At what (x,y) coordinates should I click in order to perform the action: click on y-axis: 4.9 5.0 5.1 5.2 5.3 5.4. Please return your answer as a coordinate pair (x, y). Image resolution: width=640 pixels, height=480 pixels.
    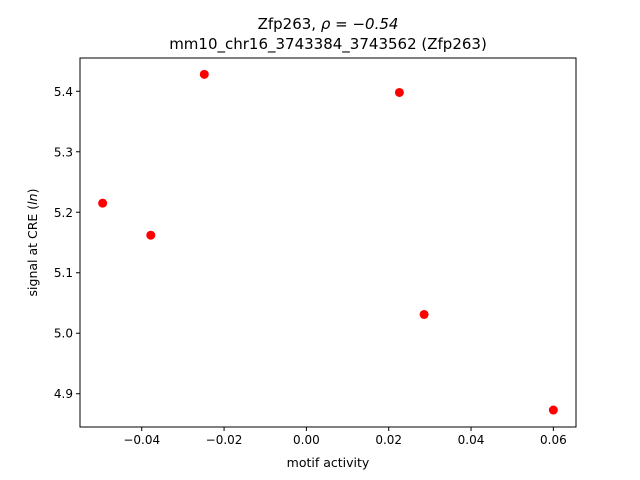
    Looking at the image, I should click on (67, 243).